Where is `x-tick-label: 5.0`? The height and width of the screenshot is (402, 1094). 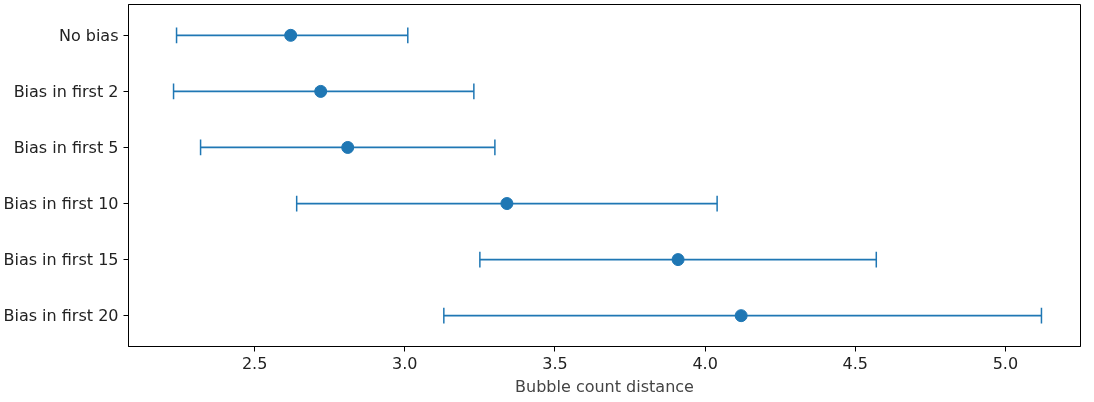 x-tick-label: 5.0 is located at coordinates (1005, 363).